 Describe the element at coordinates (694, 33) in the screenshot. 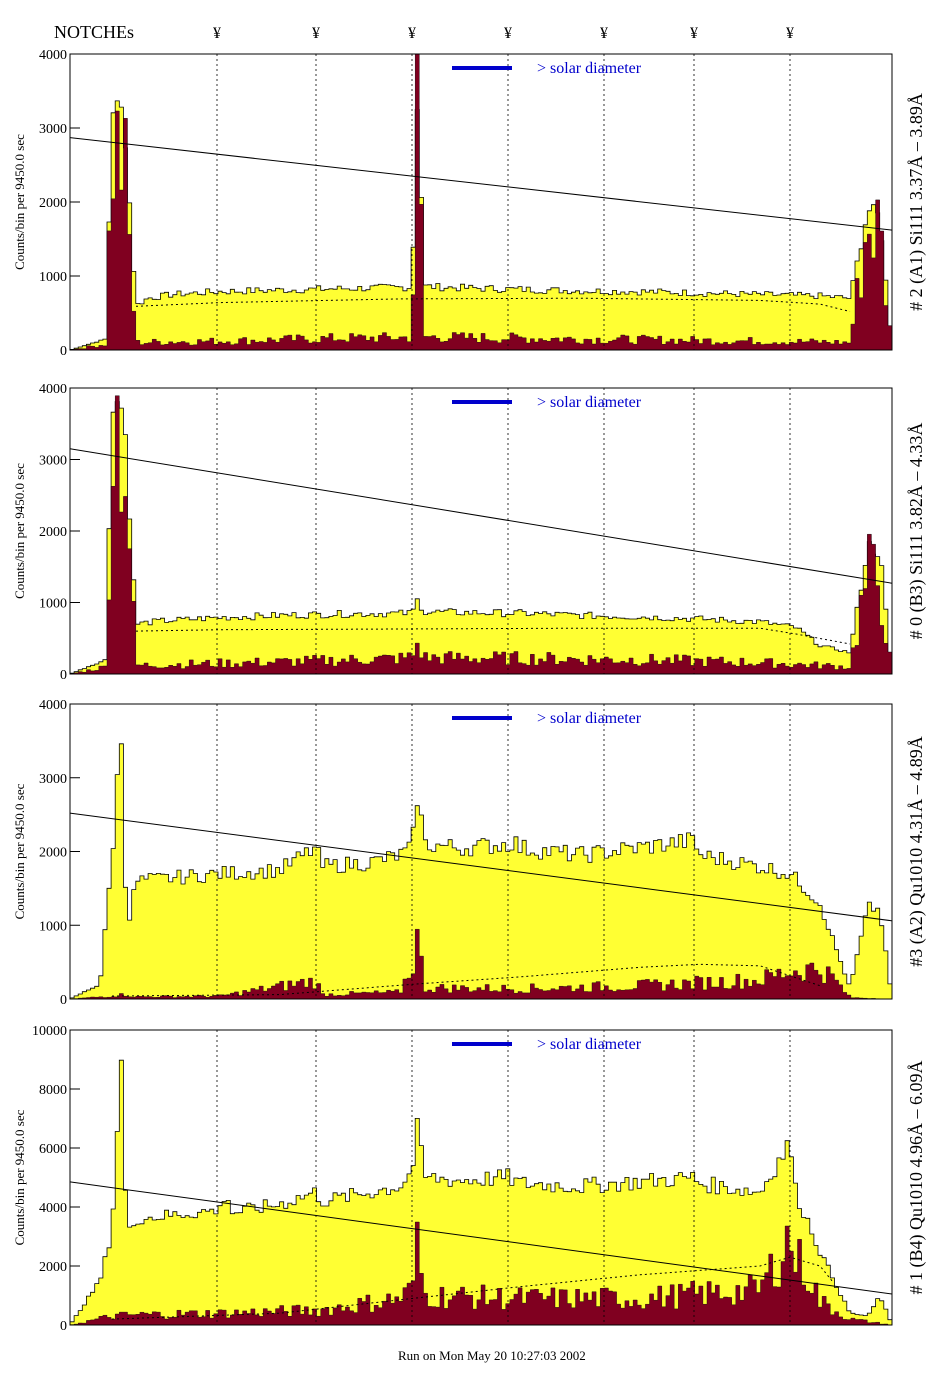

I see `notch-marker-5: ¥` at that location.